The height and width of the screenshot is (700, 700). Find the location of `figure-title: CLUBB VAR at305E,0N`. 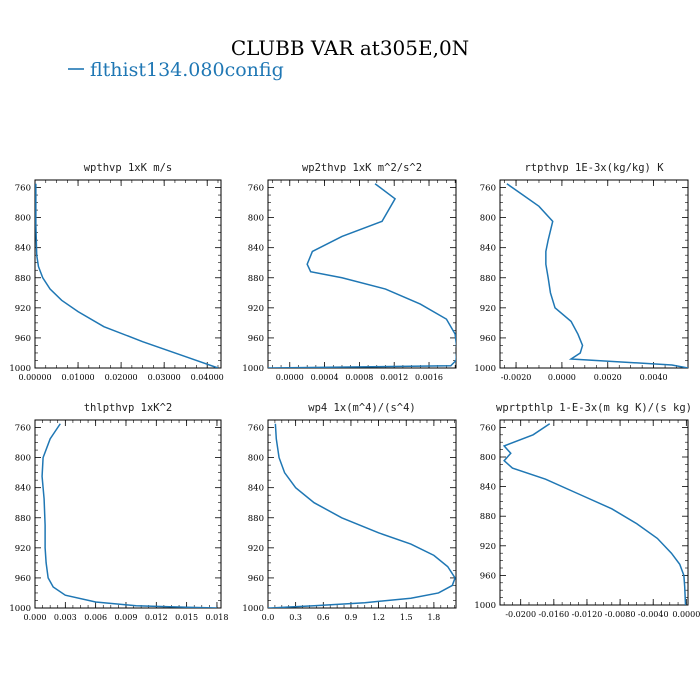

figure-title: CLUBB VAR at305E,0N is located at coordinates (350, 48).